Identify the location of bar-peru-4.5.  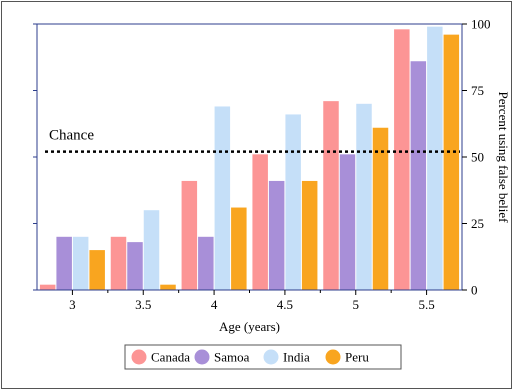
(309, 235).